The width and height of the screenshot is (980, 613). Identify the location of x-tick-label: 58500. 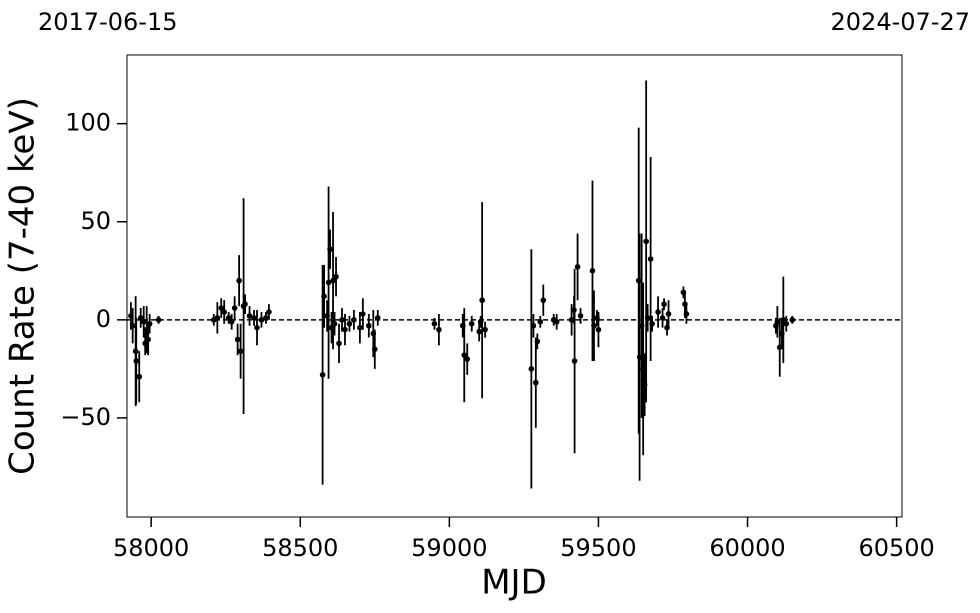
(300, 548).